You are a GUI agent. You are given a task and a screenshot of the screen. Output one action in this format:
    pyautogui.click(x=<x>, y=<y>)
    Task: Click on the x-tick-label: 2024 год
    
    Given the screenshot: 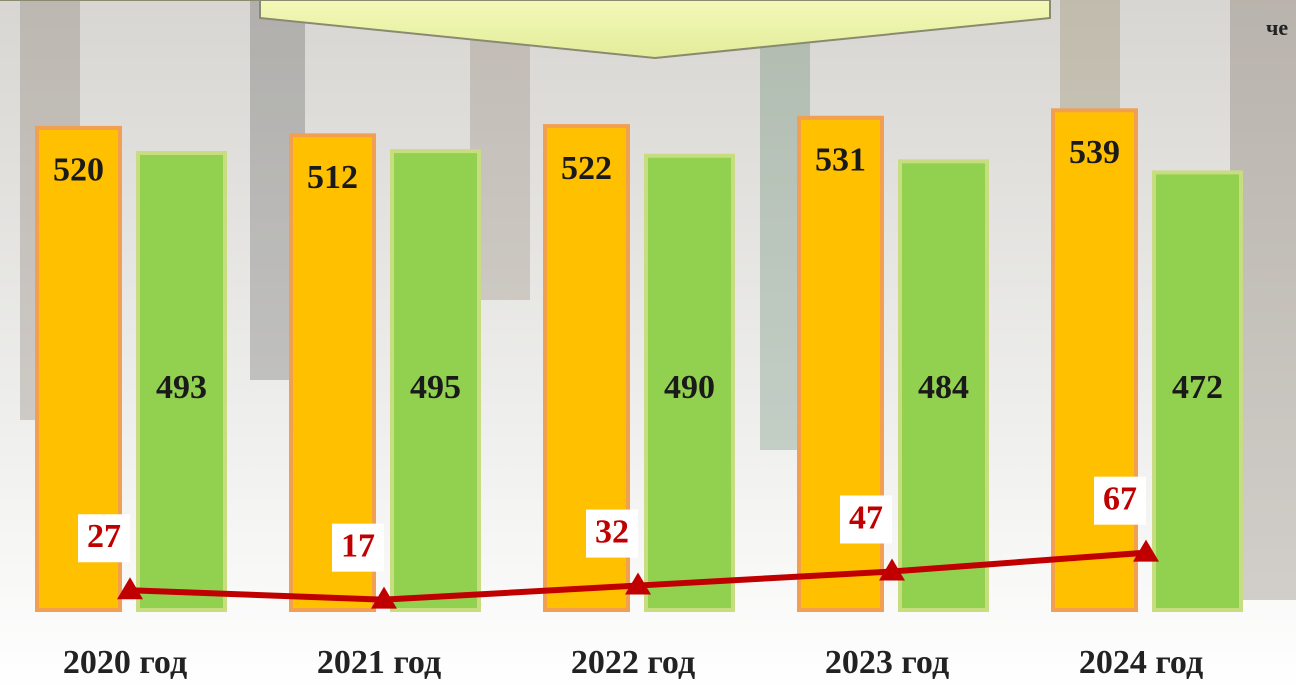 What is the action you would take?
    pyautogui.click(x=1141, y=662)
    